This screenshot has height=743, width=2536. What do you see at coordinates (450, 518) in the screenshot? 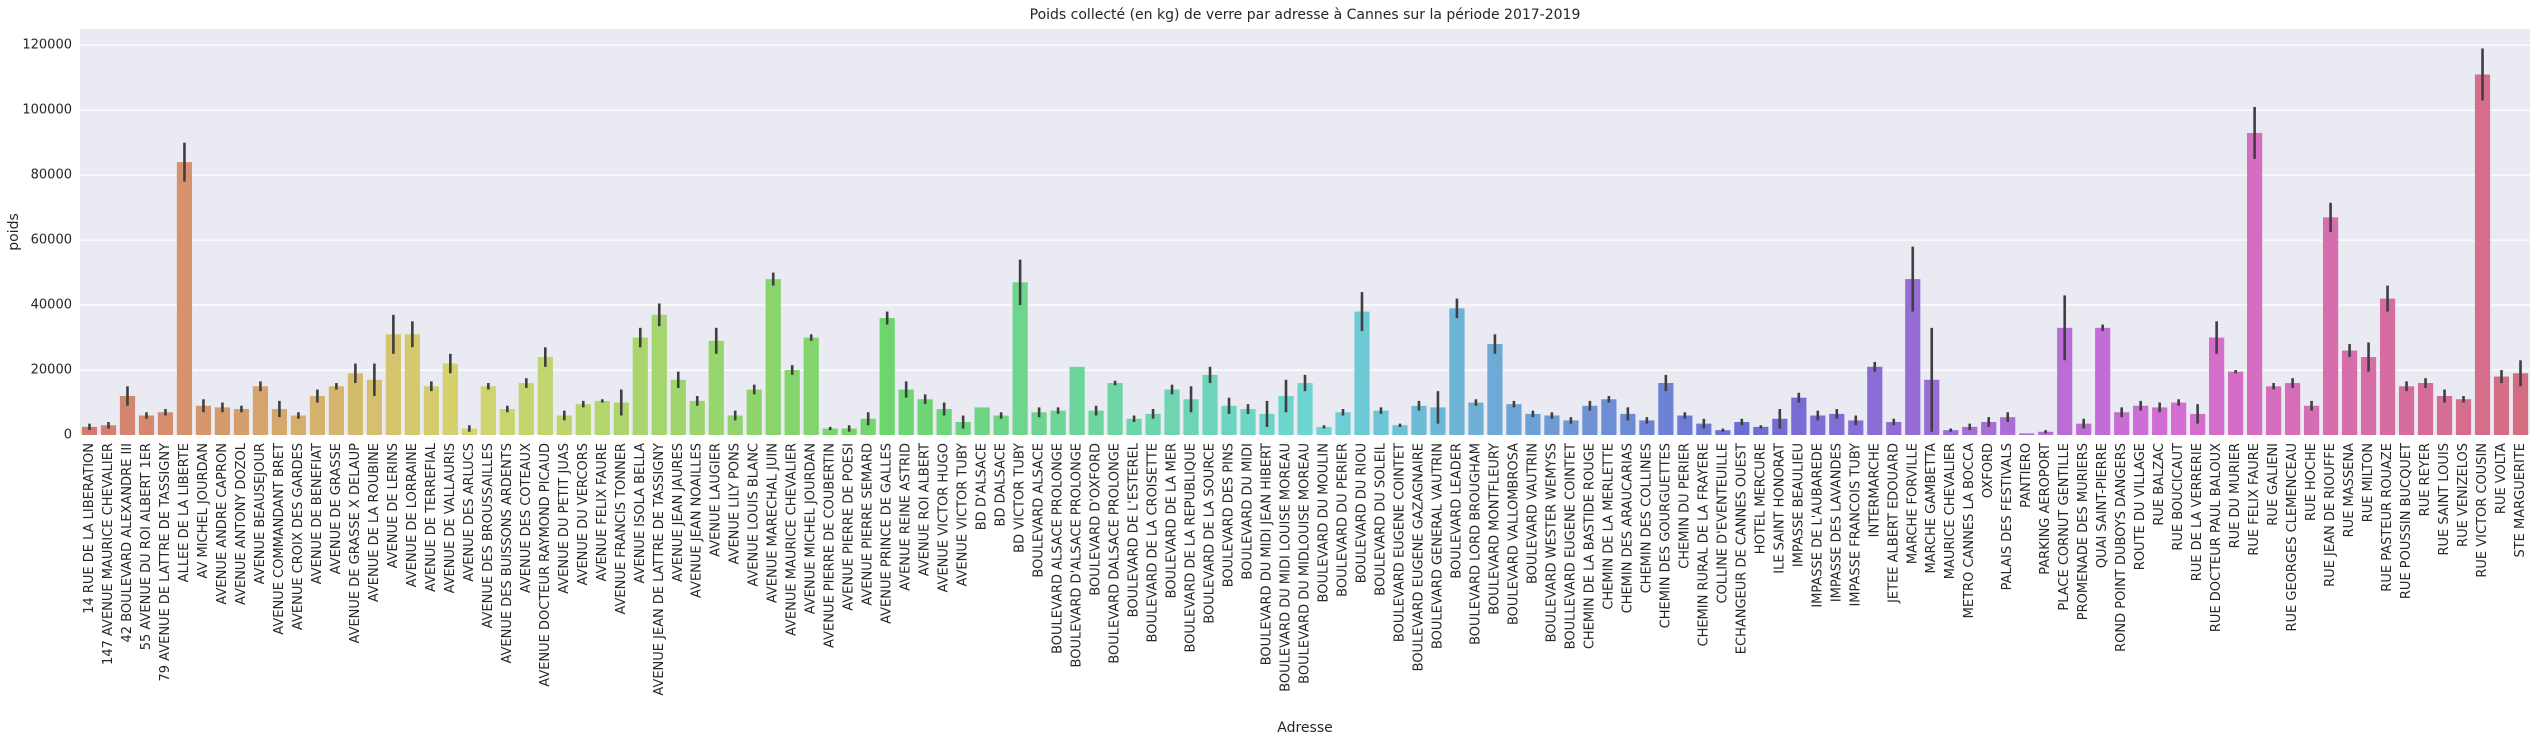
I see `x-tick-label: AVENUE DE VALLAURIS` at bounding box center [450, 518].